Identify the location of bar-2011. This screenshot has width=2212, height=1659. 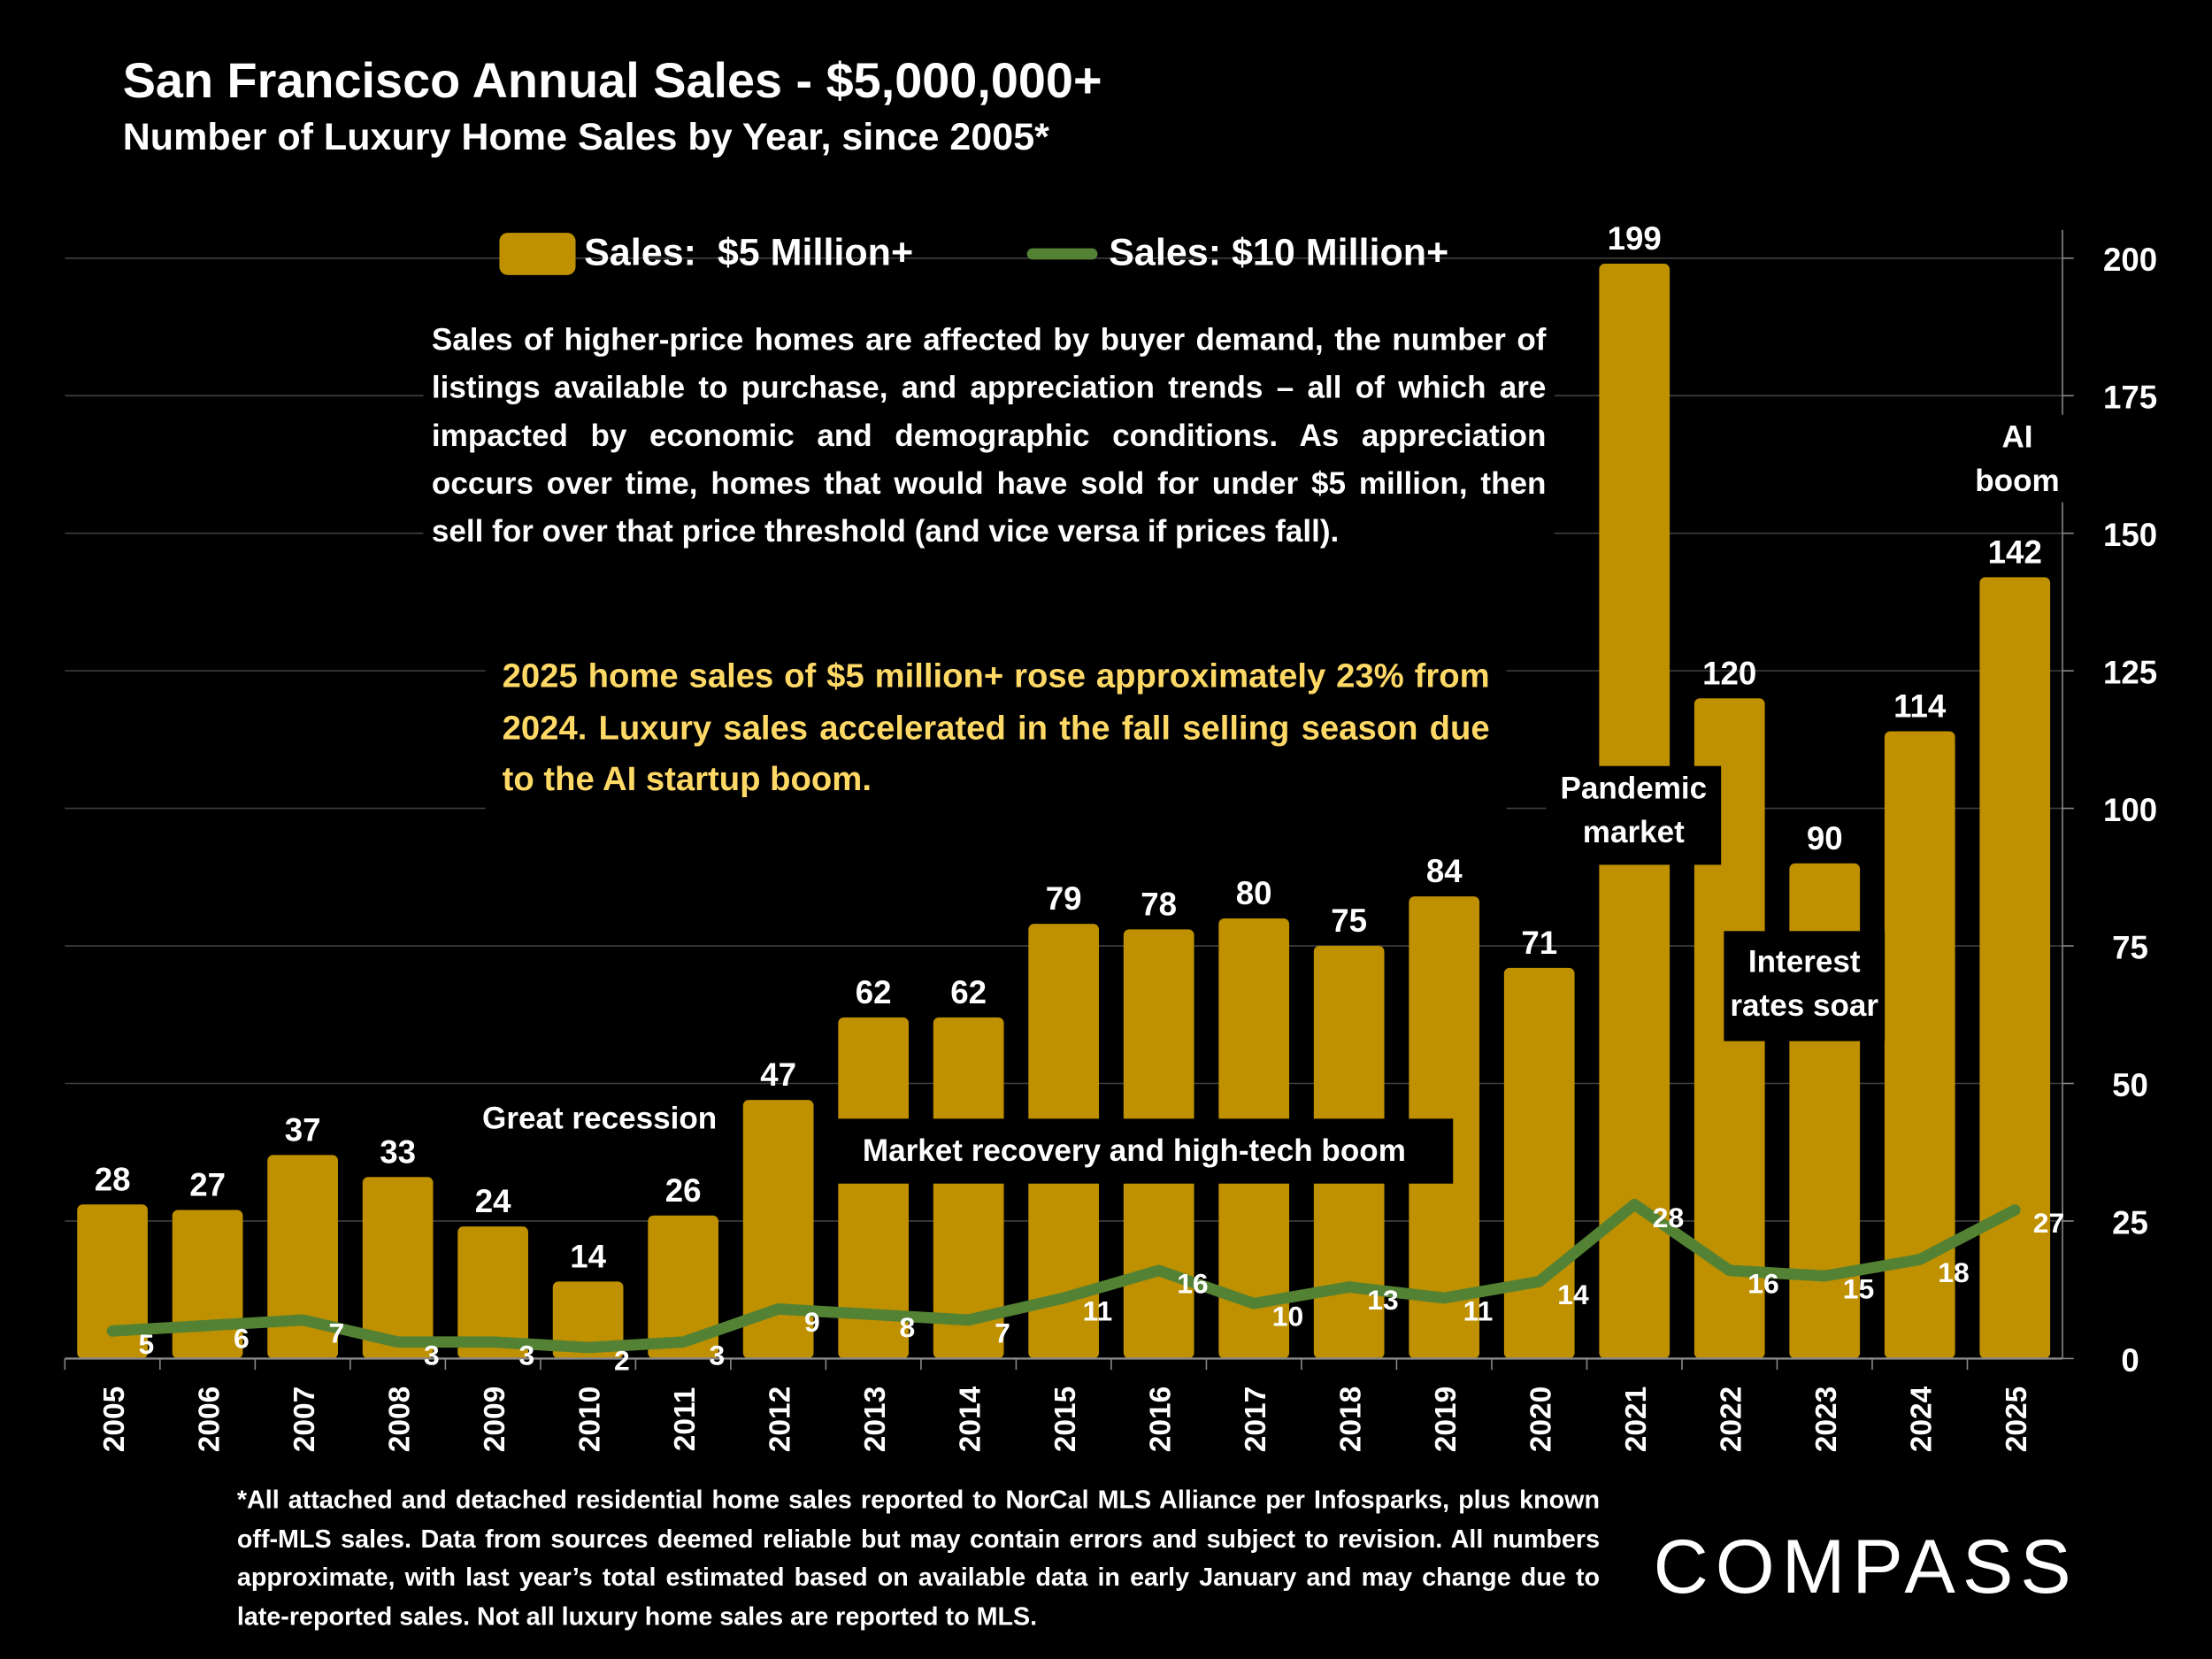
(683, 1287).